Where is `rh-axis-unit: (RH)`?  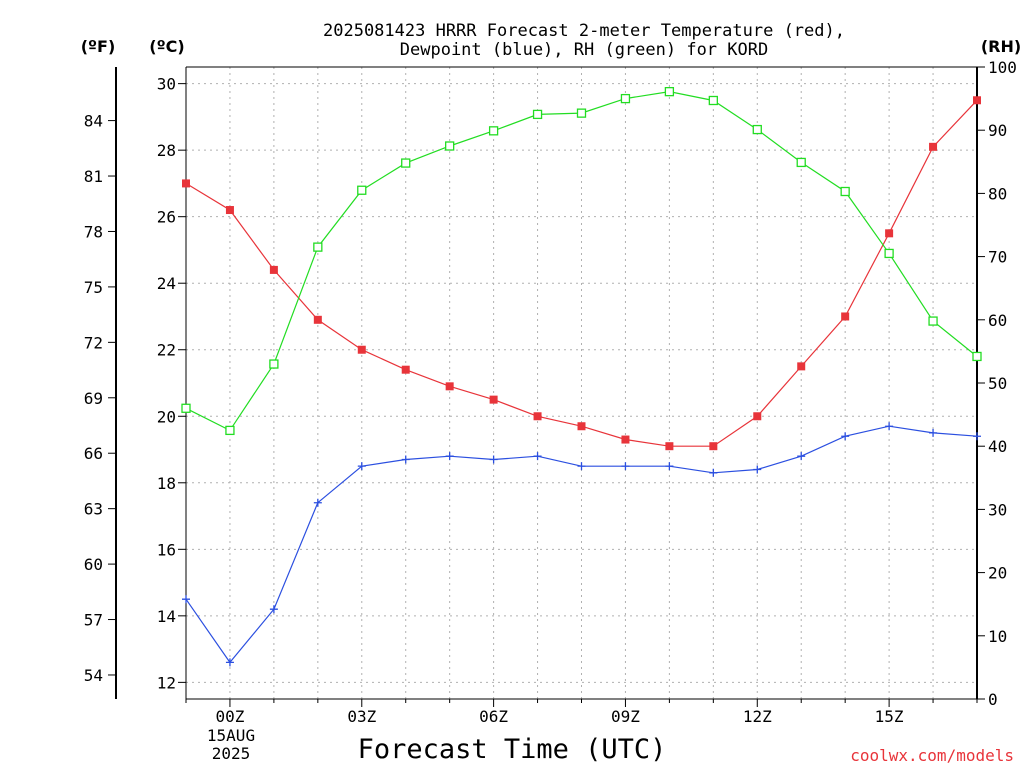
rh-axis-unit: (RH) is located at coordinates (1001, 46).